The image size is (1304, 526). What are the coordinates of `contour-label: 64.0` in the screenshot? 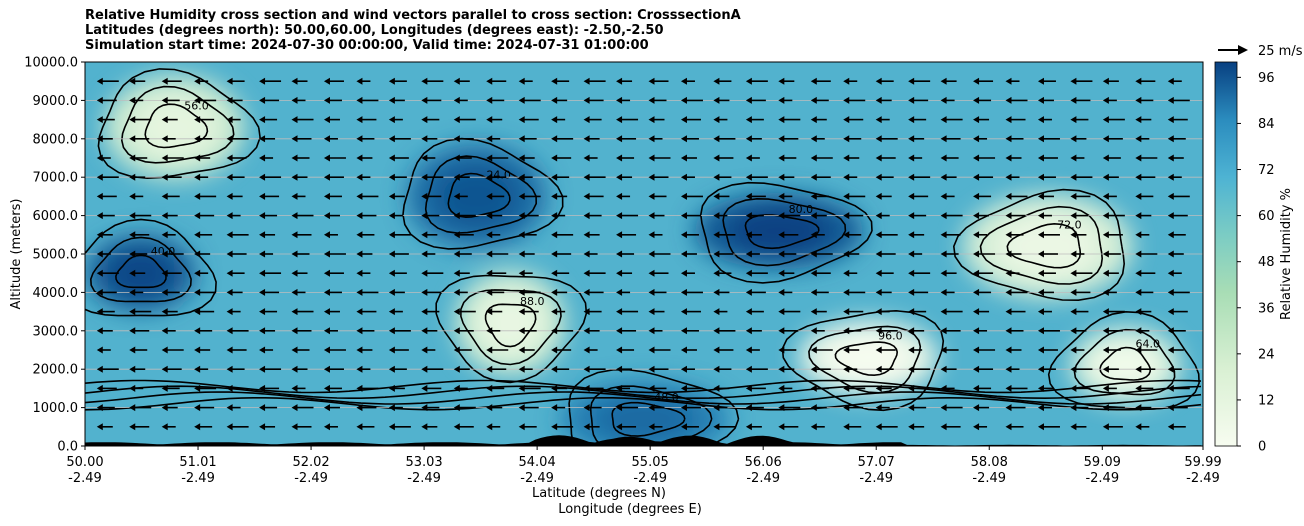 It's located at (1148, 343).